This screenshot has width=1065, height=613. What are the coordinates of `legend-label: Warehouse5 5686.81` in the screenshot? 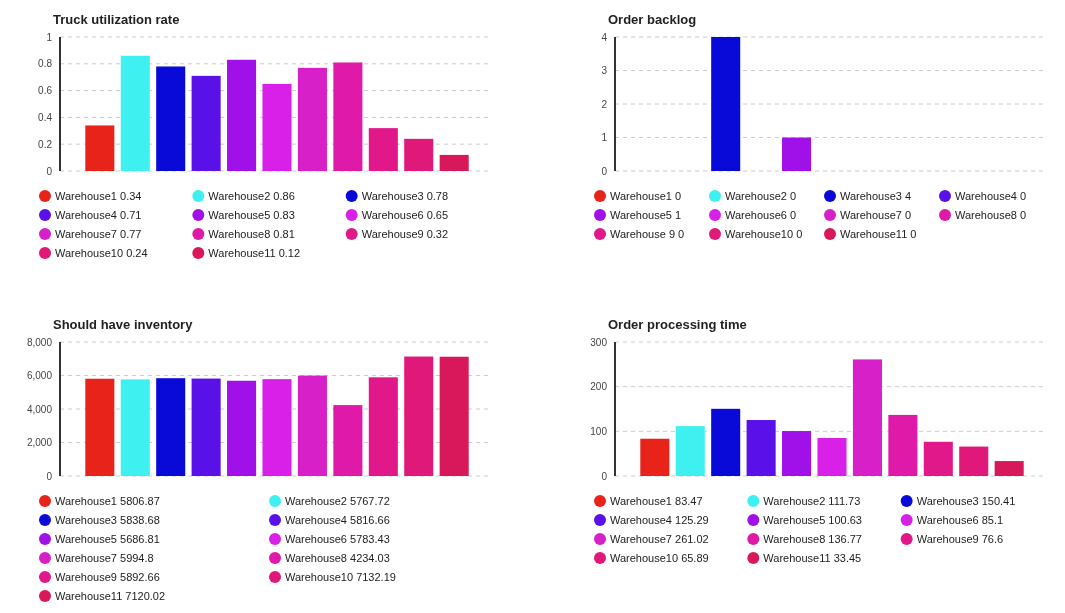 It's located at (107, 538).